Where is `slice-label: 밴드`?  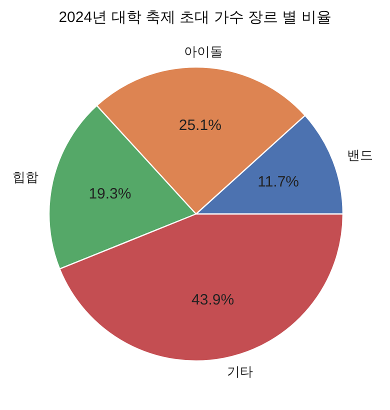 slice-label: 밴드 is located at coordinates (359, 154).